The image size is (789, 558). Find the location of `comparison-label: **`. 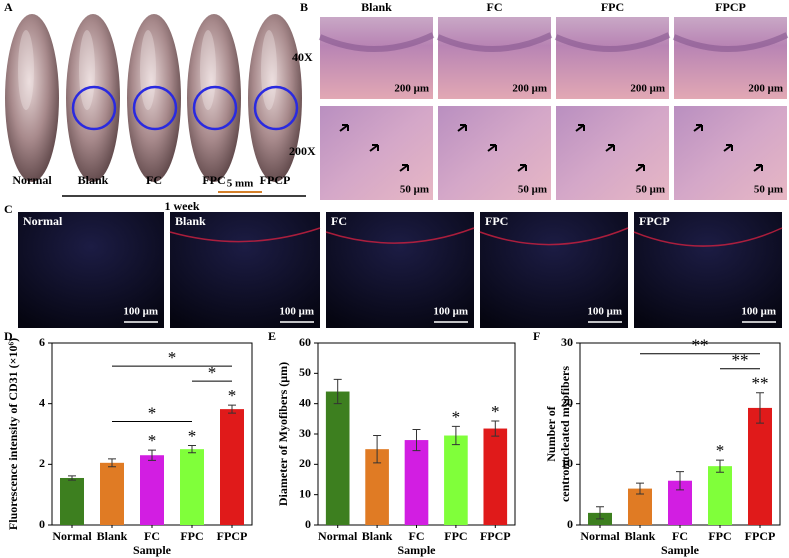

comparison-label: ** is located at coordinates (740, 360).